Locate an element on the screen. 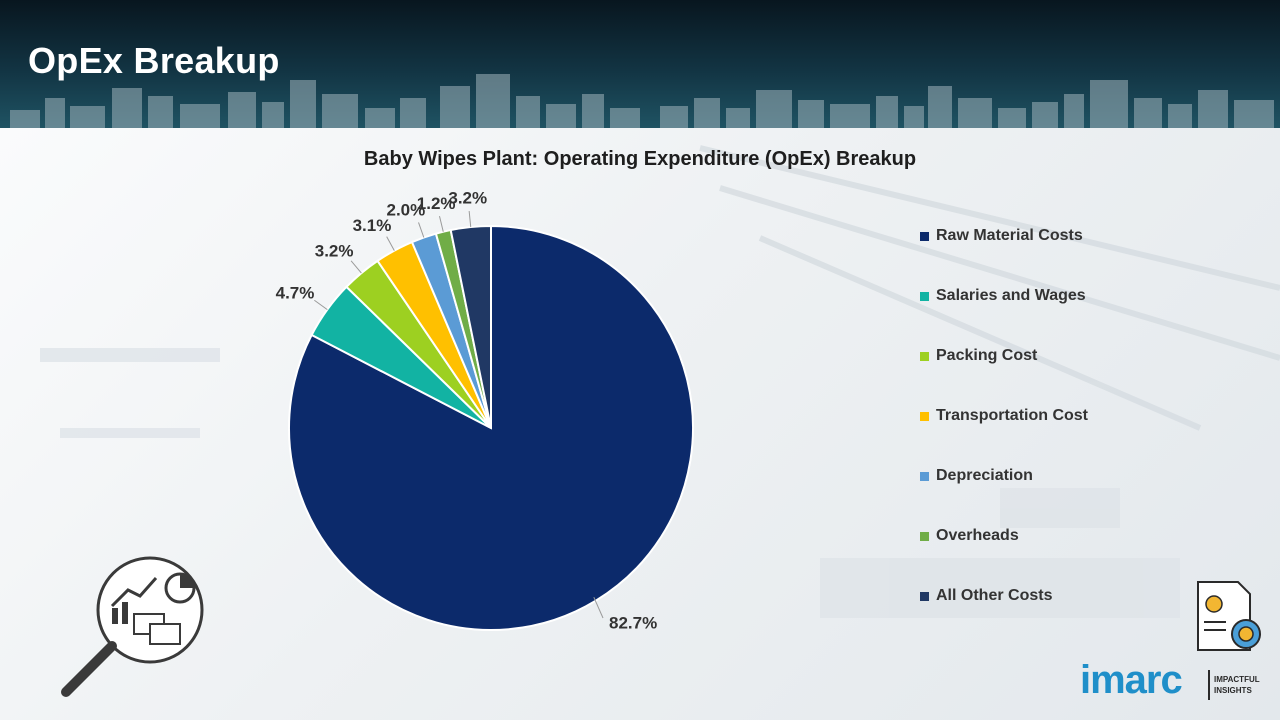 Image resolution: width=1280 pixels, height=720 pixels. brand-name: imarc is located at coordinates (1131, 680).